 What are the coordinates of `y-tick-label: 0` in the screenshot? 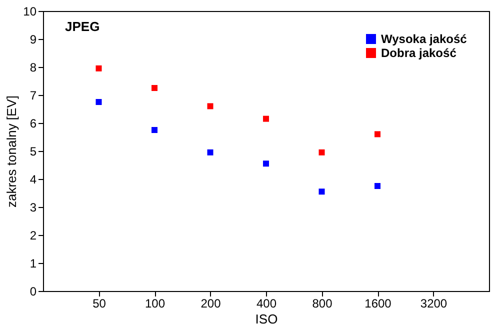 It's located at (33, 291).